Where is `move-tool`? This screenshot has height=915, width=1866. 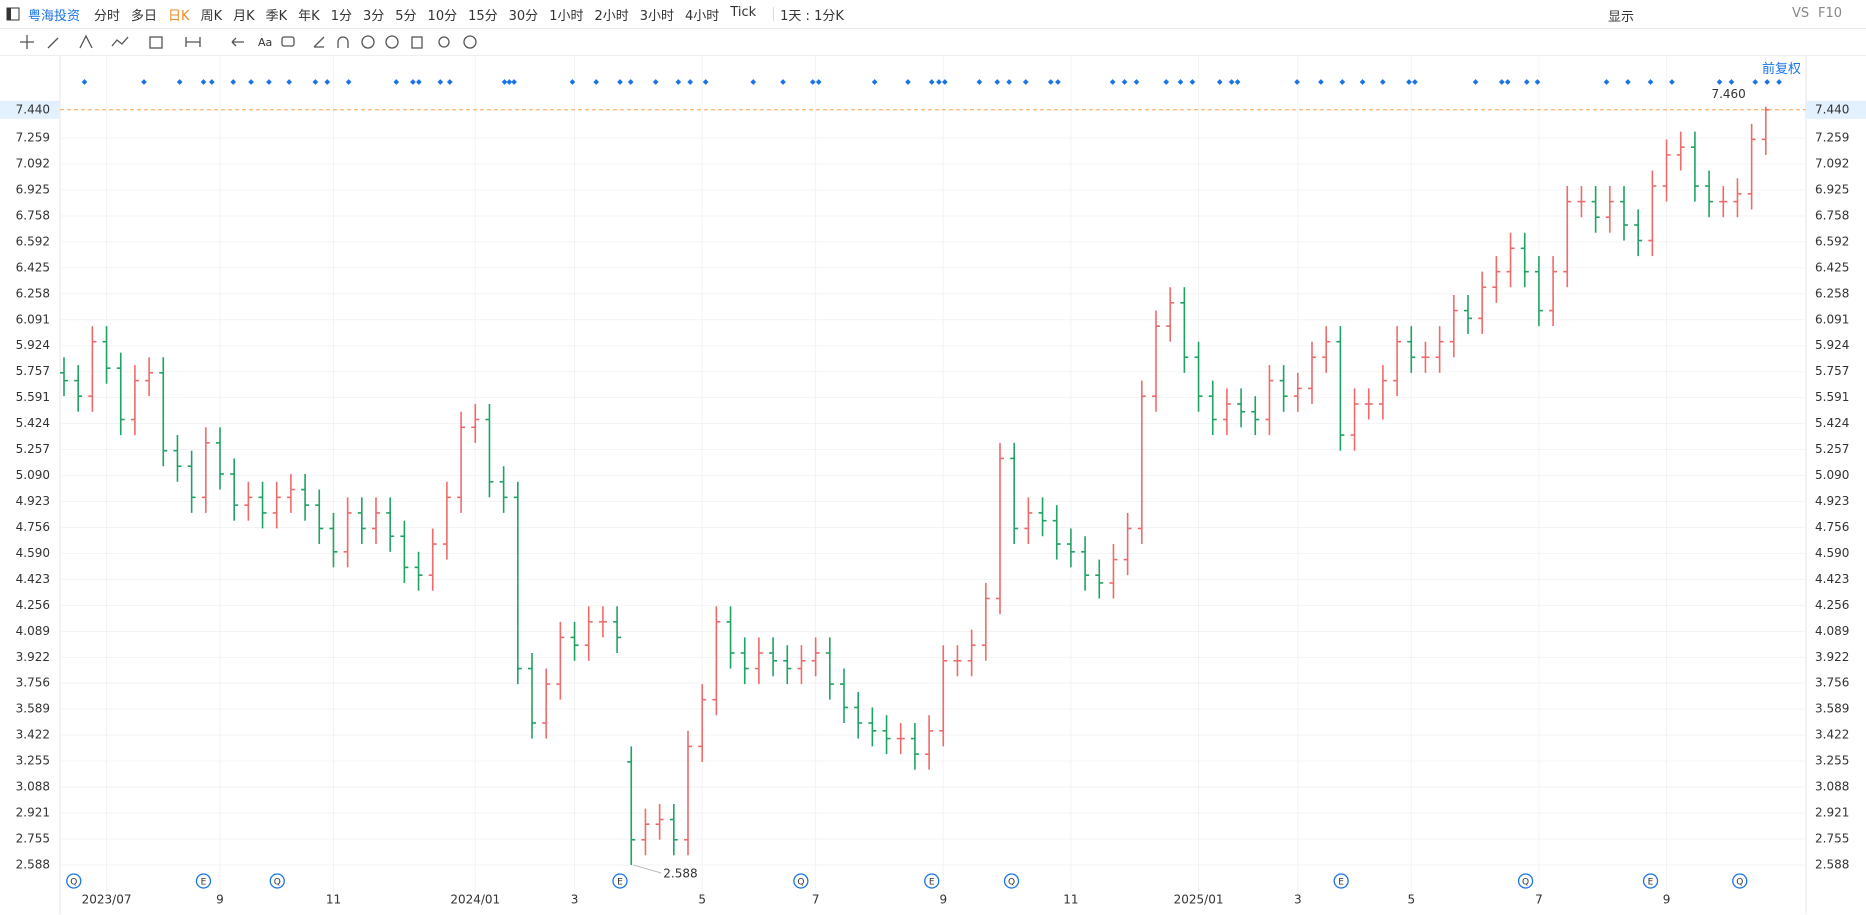
move-tool is located at coordinates (27, 42).